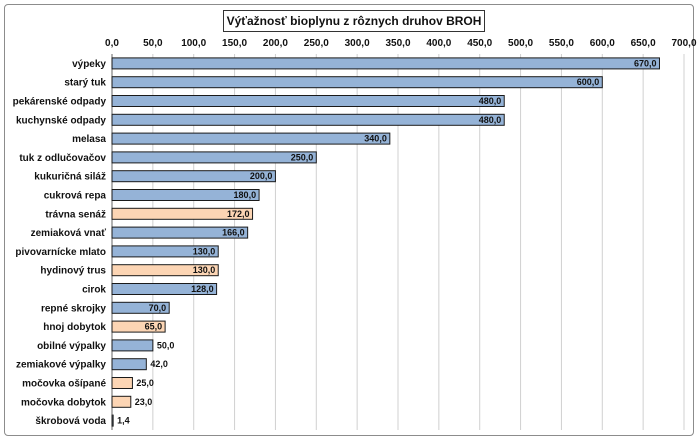 Image resolution: width=700 pixels, height=441 pixels. Describe the element at coordinates (316, 43) in the screenshot. I see `x-tick-label: 250,0` at that location.